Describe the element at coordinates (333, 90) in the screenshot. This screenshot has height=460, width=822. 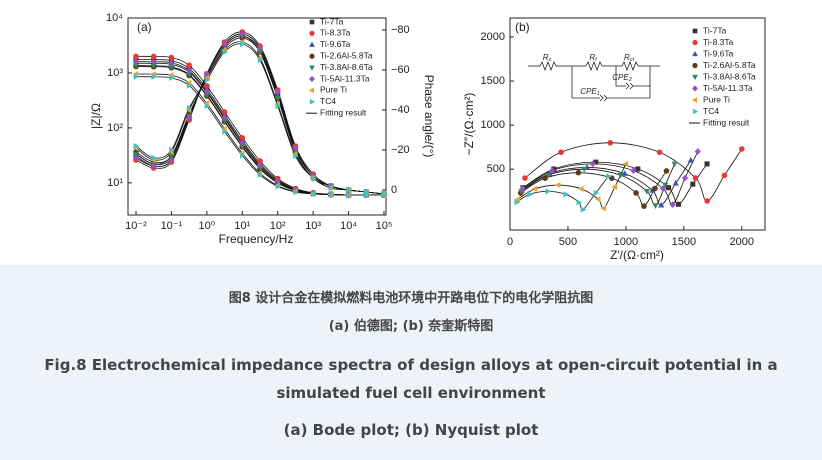
I see `legend-label: Pure Ti` at that location.